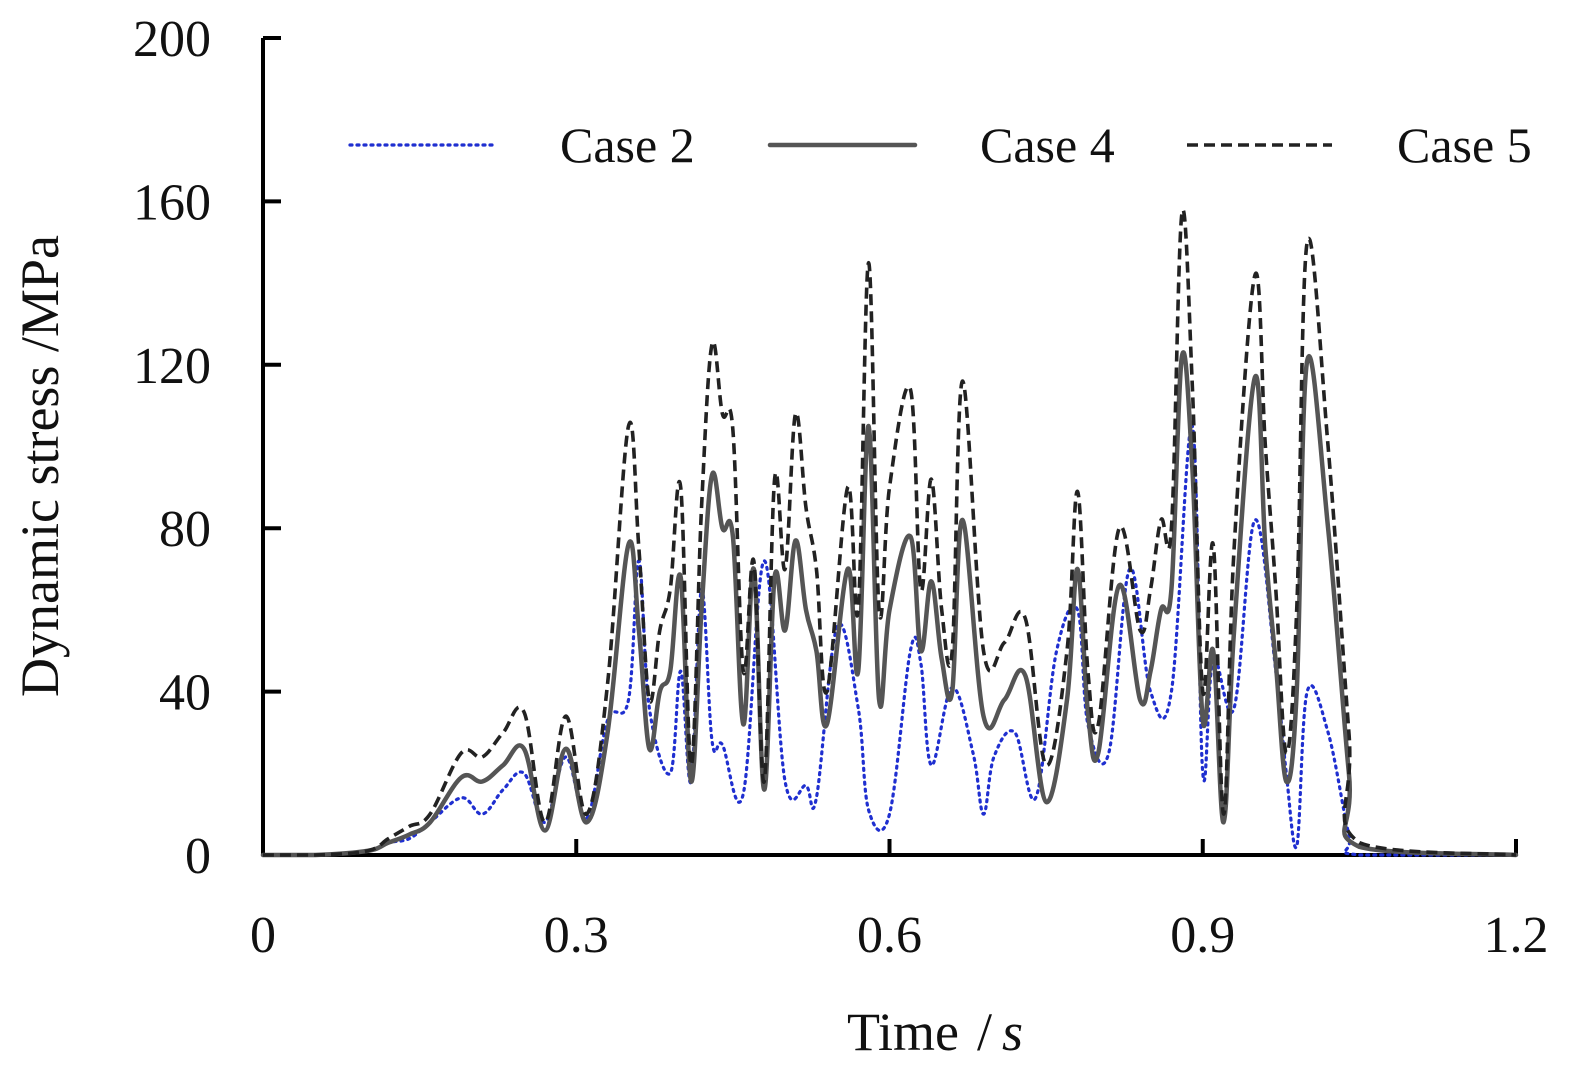  What do you see at coordinates (576, 935) in the screenshot?
I see `x-tick-label: 0.3` at bounding box center [576, 935].